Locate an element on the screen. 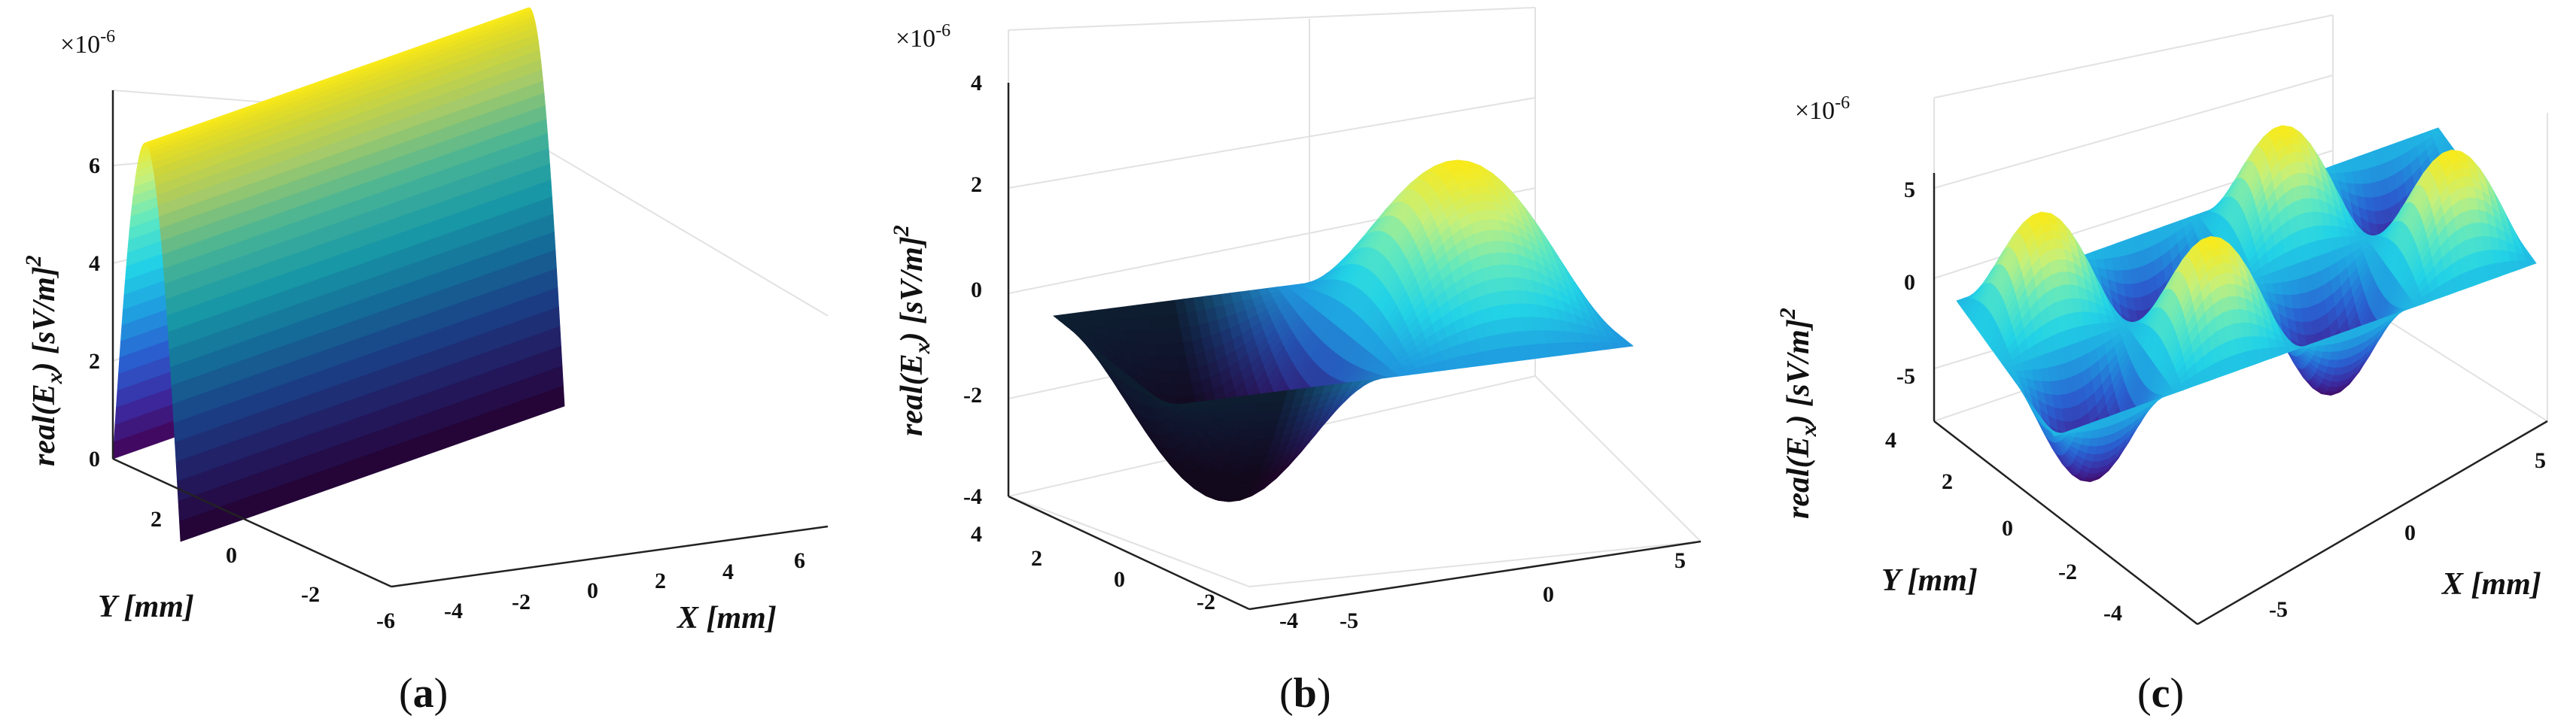 The height and width of the screenshot is (728, 2576). x-tick: -2 is located at coordinates (521, 602).